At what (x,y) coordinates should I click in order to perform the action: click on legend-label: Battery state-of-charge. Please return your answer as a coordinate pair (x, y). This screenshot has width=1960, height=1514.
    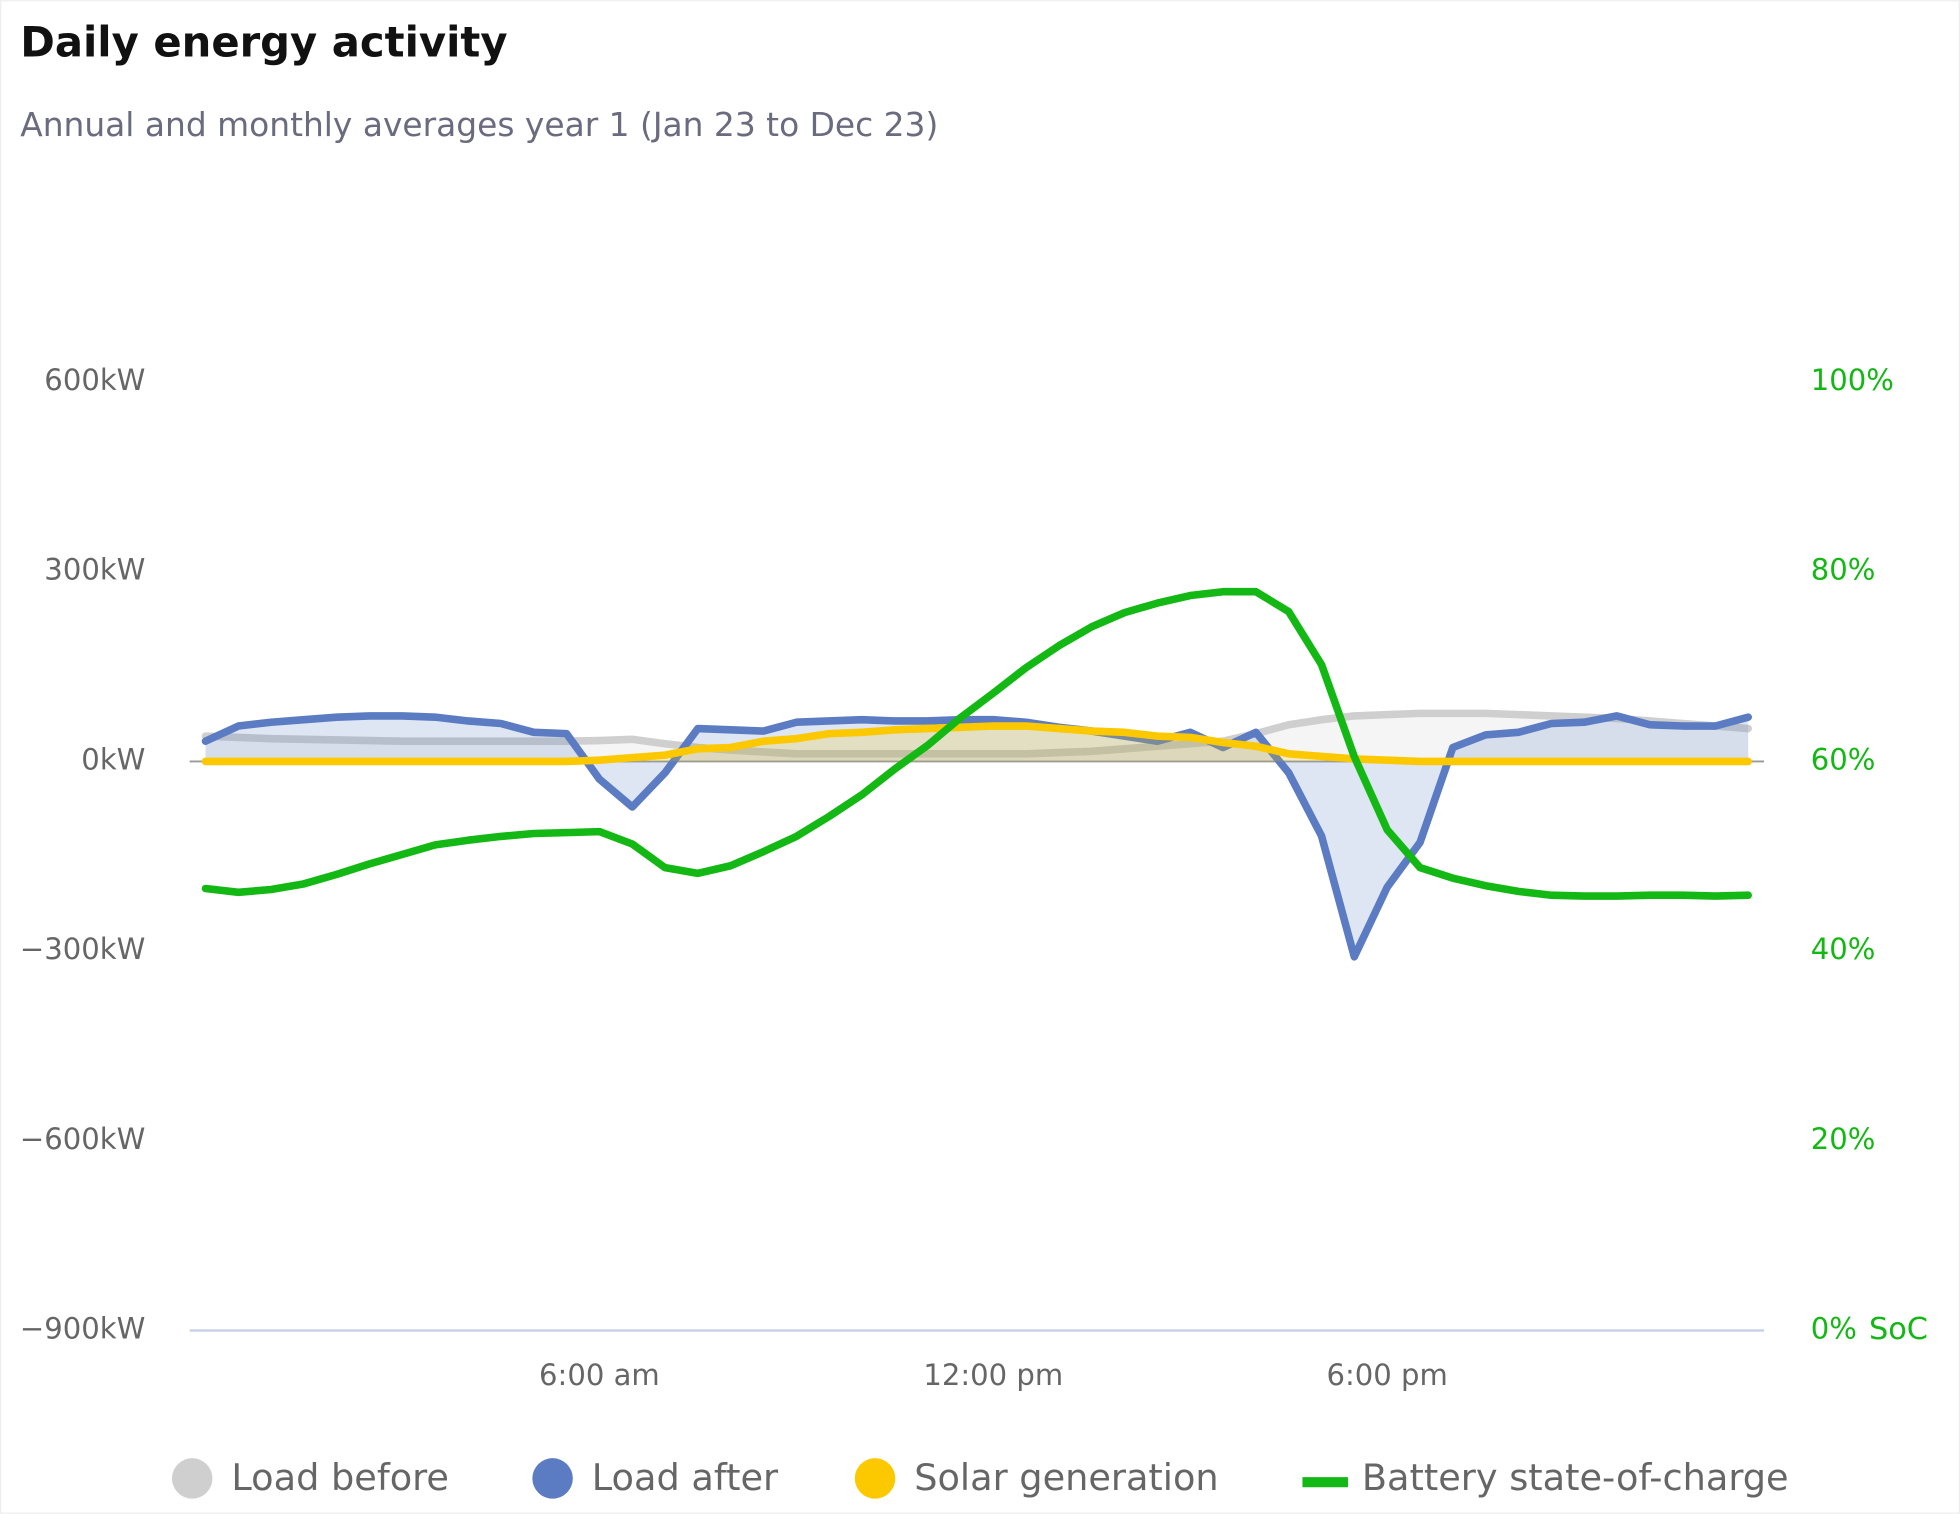
    Looking at the image, I should click on (1575, 1477).